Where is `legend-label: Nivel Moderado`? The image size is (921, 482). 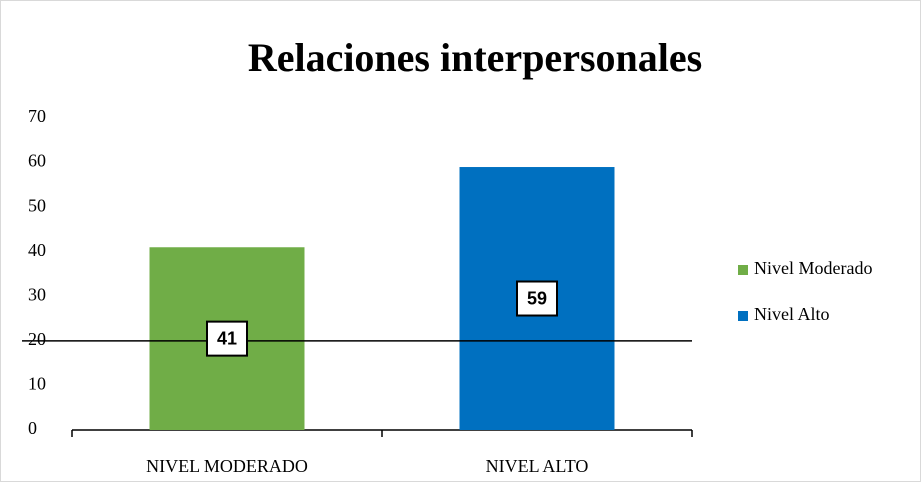 legend-label: Nivel Moderado is located at coordinates (813, 268).